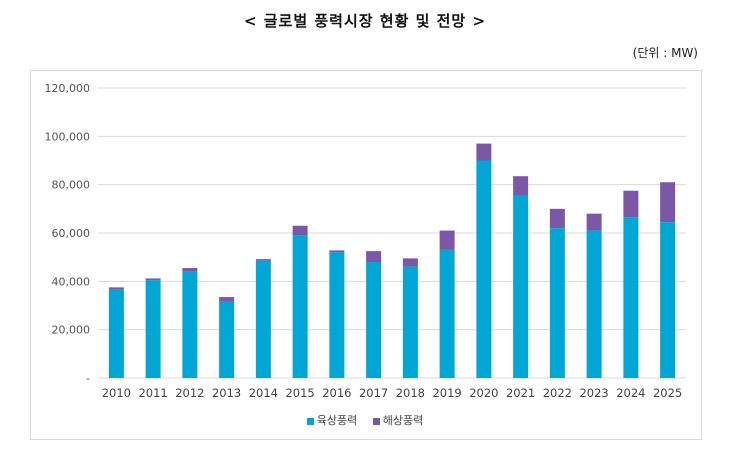 The width and height of the screenshot is (730, 450). Describe the element at coordinates (263, 319) in the screenshot. I see `bar-onshore-2014` at that location.